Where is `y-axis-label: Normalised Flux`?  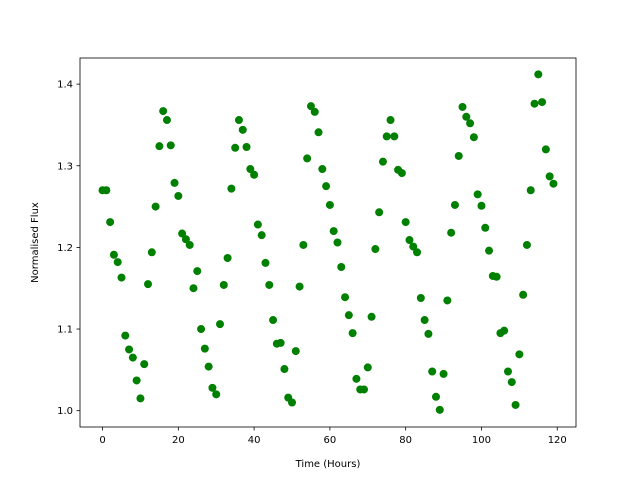
y-axis-label: Normalised Flux is located at coordinates (35, 242).